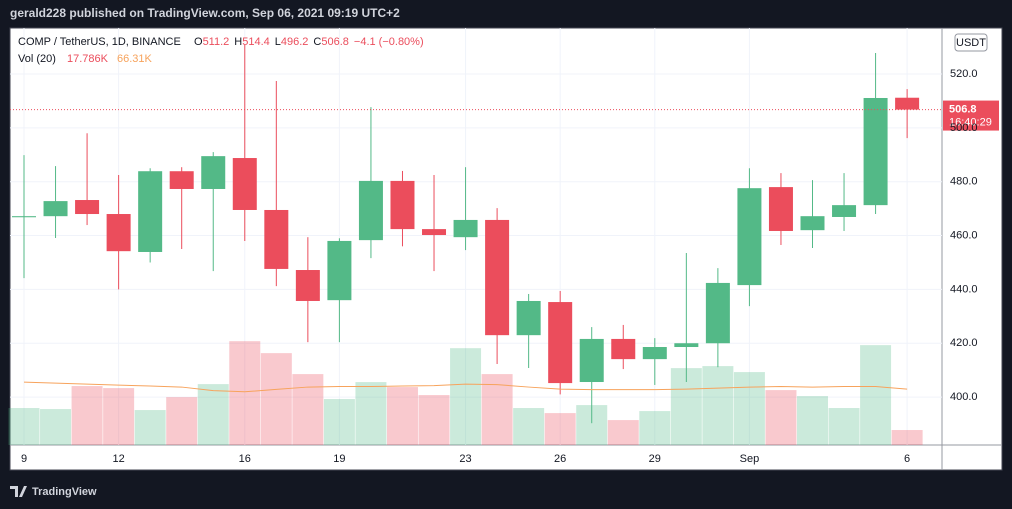 Image resolution: width=1012 pixels, height=509 pixels. I want to click on currency-box, so click(971, 42).